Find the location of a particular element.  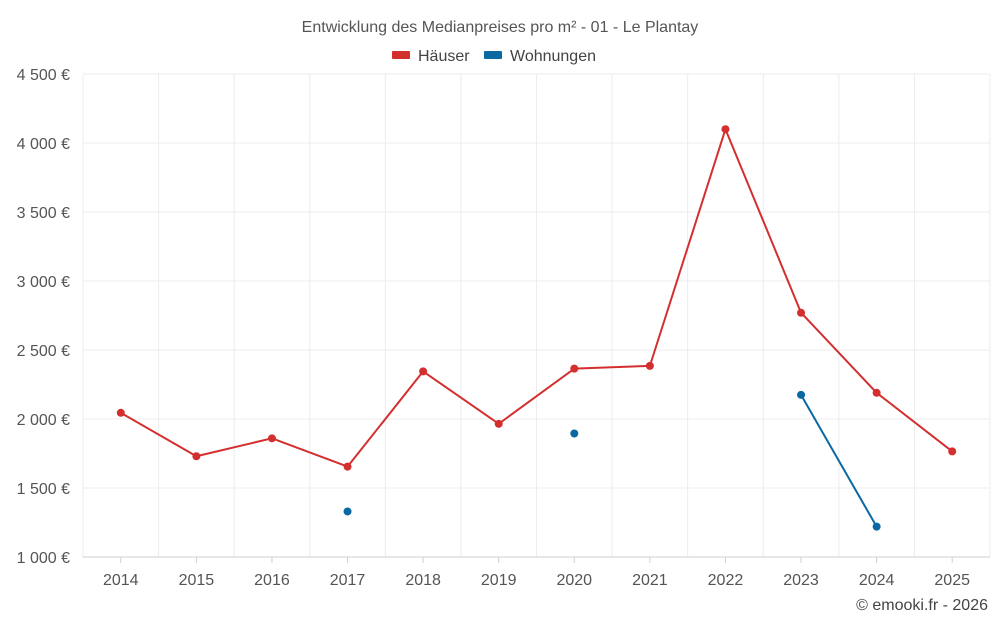

series-line is located at coordinates (839, 461).